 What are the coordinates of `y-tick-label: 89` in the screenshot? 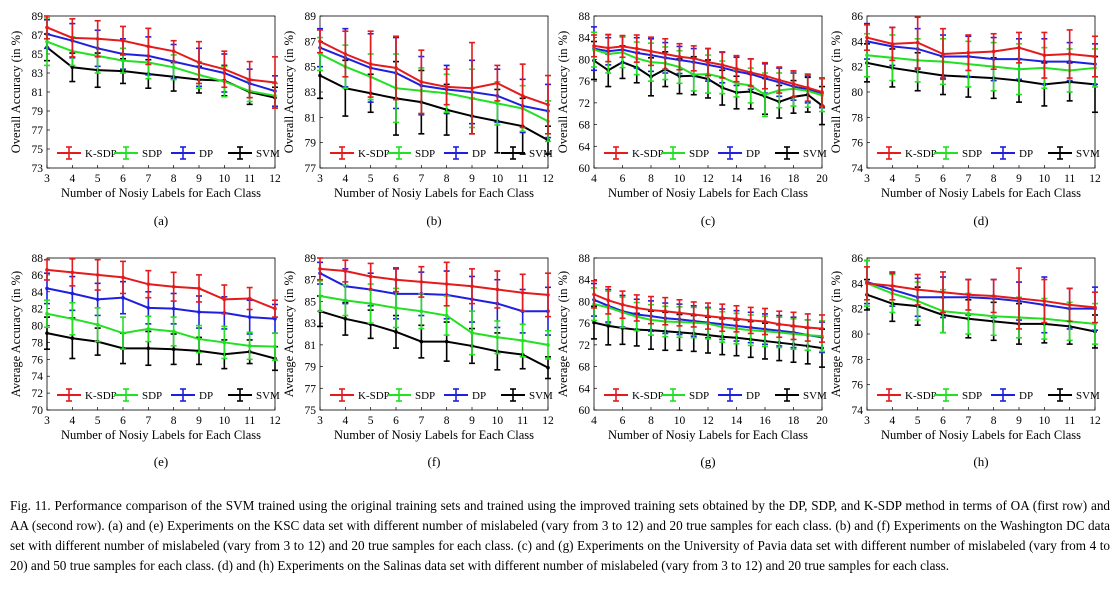 It's located at (38, 17).